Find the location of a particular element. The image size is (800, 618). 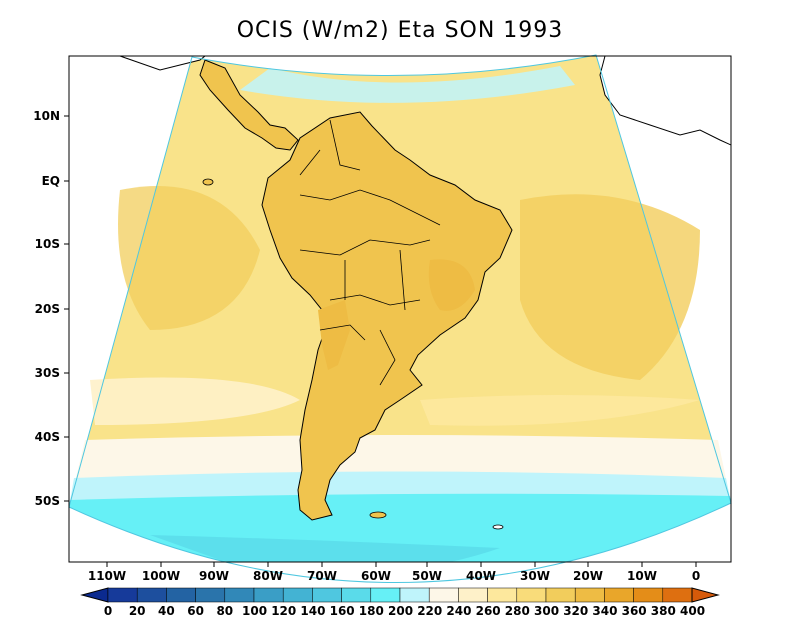

colorbar-tick-label: 0 is located at coordinates (108, 611).